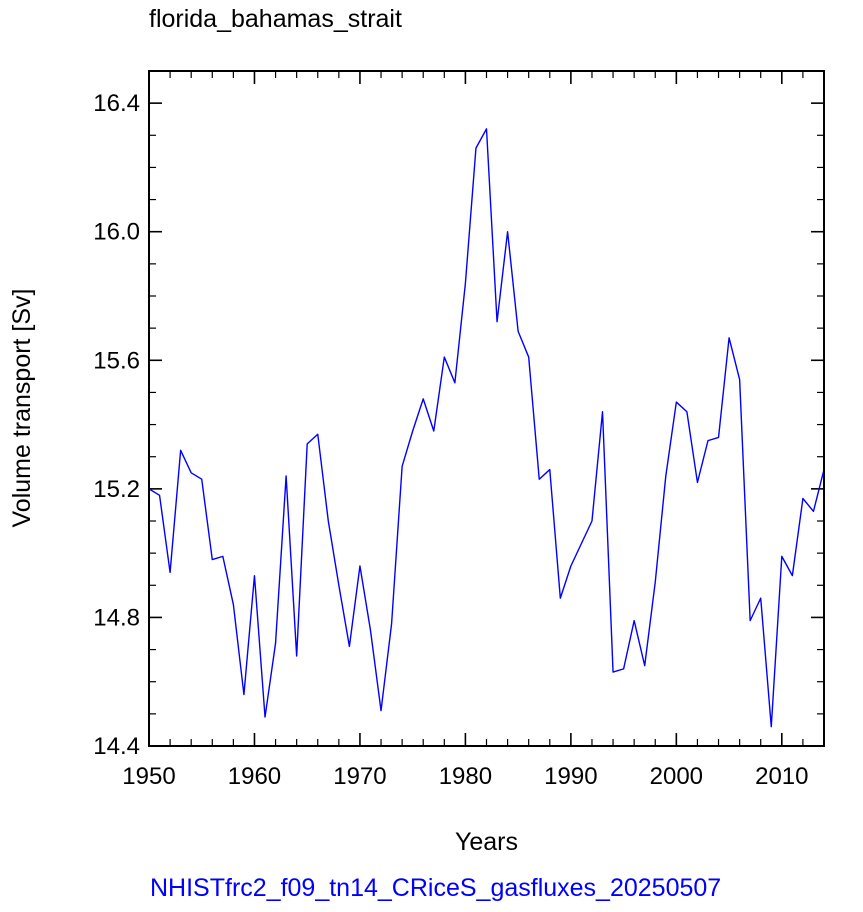 This screenshot has height=912, width=863. I want to click on x-tick-label: 2000, so click(676, 776).